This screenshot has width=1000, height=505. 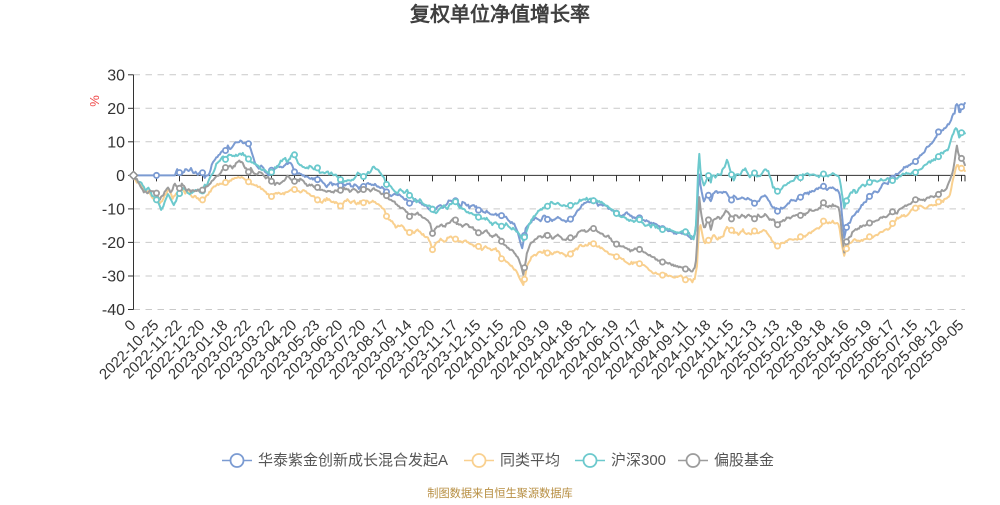 What do you see at coordinates (116, 109) in the screenshot?
I see `svg-text: 20` at bounding box center [116, 109].